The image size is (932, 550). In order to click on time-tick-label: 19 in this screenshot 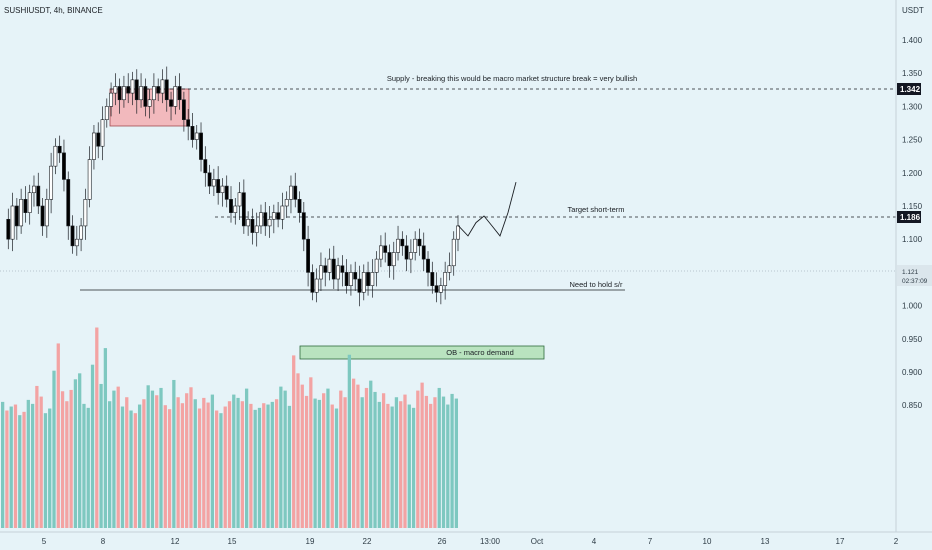, I will do `click(310, 541)`.